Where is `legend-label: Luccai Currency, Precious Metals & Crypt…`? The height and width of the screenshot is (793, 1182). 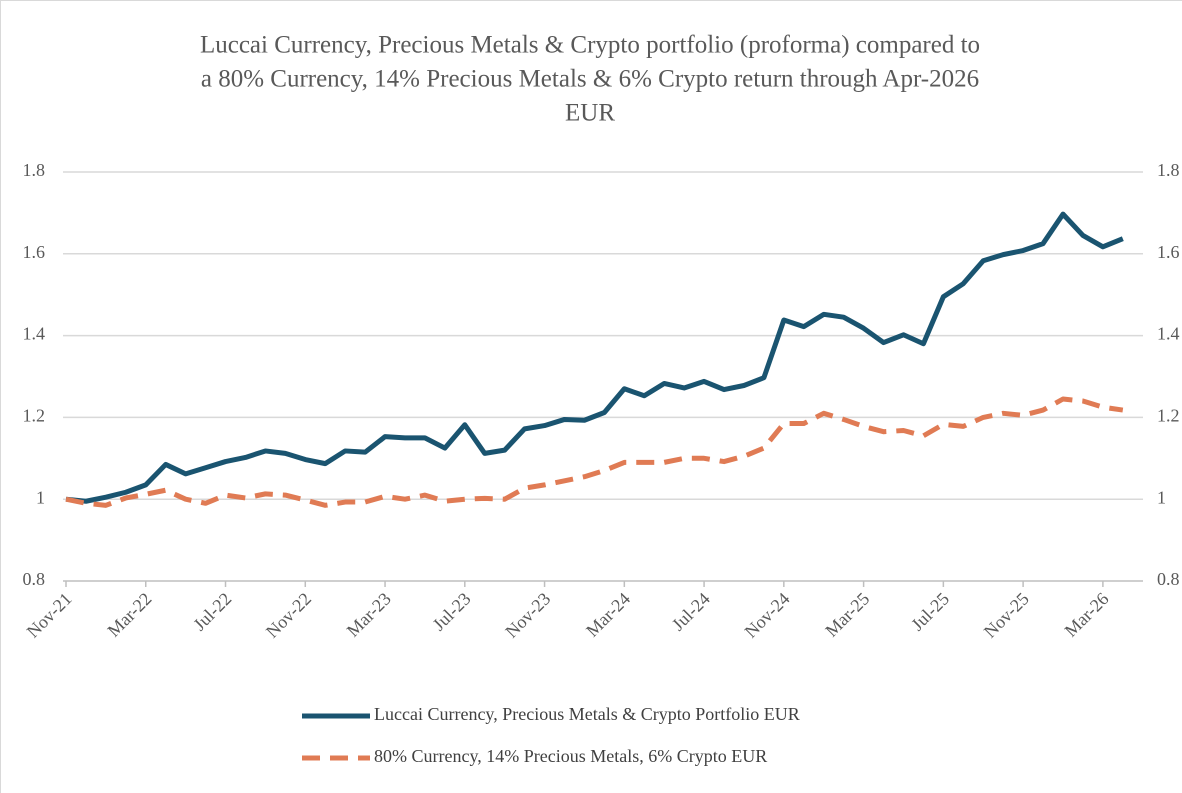
legend-label: Luccai Currency, Precious Metals & Crypt… is located at coordinates (587, 714).